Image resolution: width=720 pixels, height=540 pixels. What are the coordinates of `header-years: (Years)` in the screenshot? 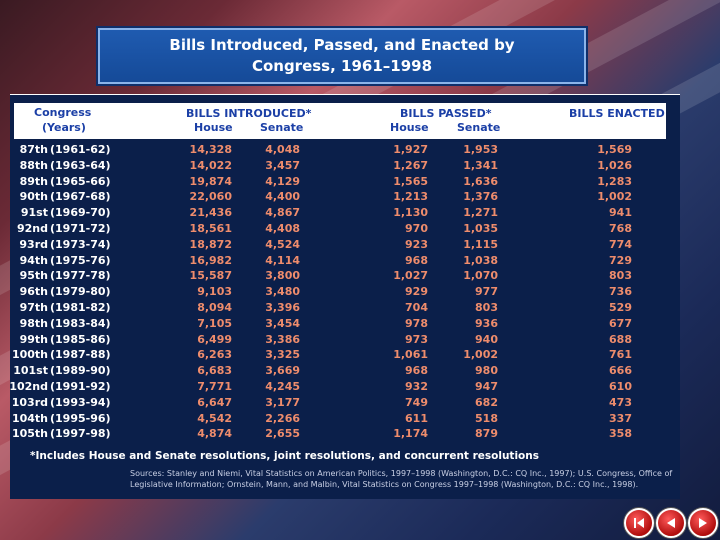 It's located at (64, 127).